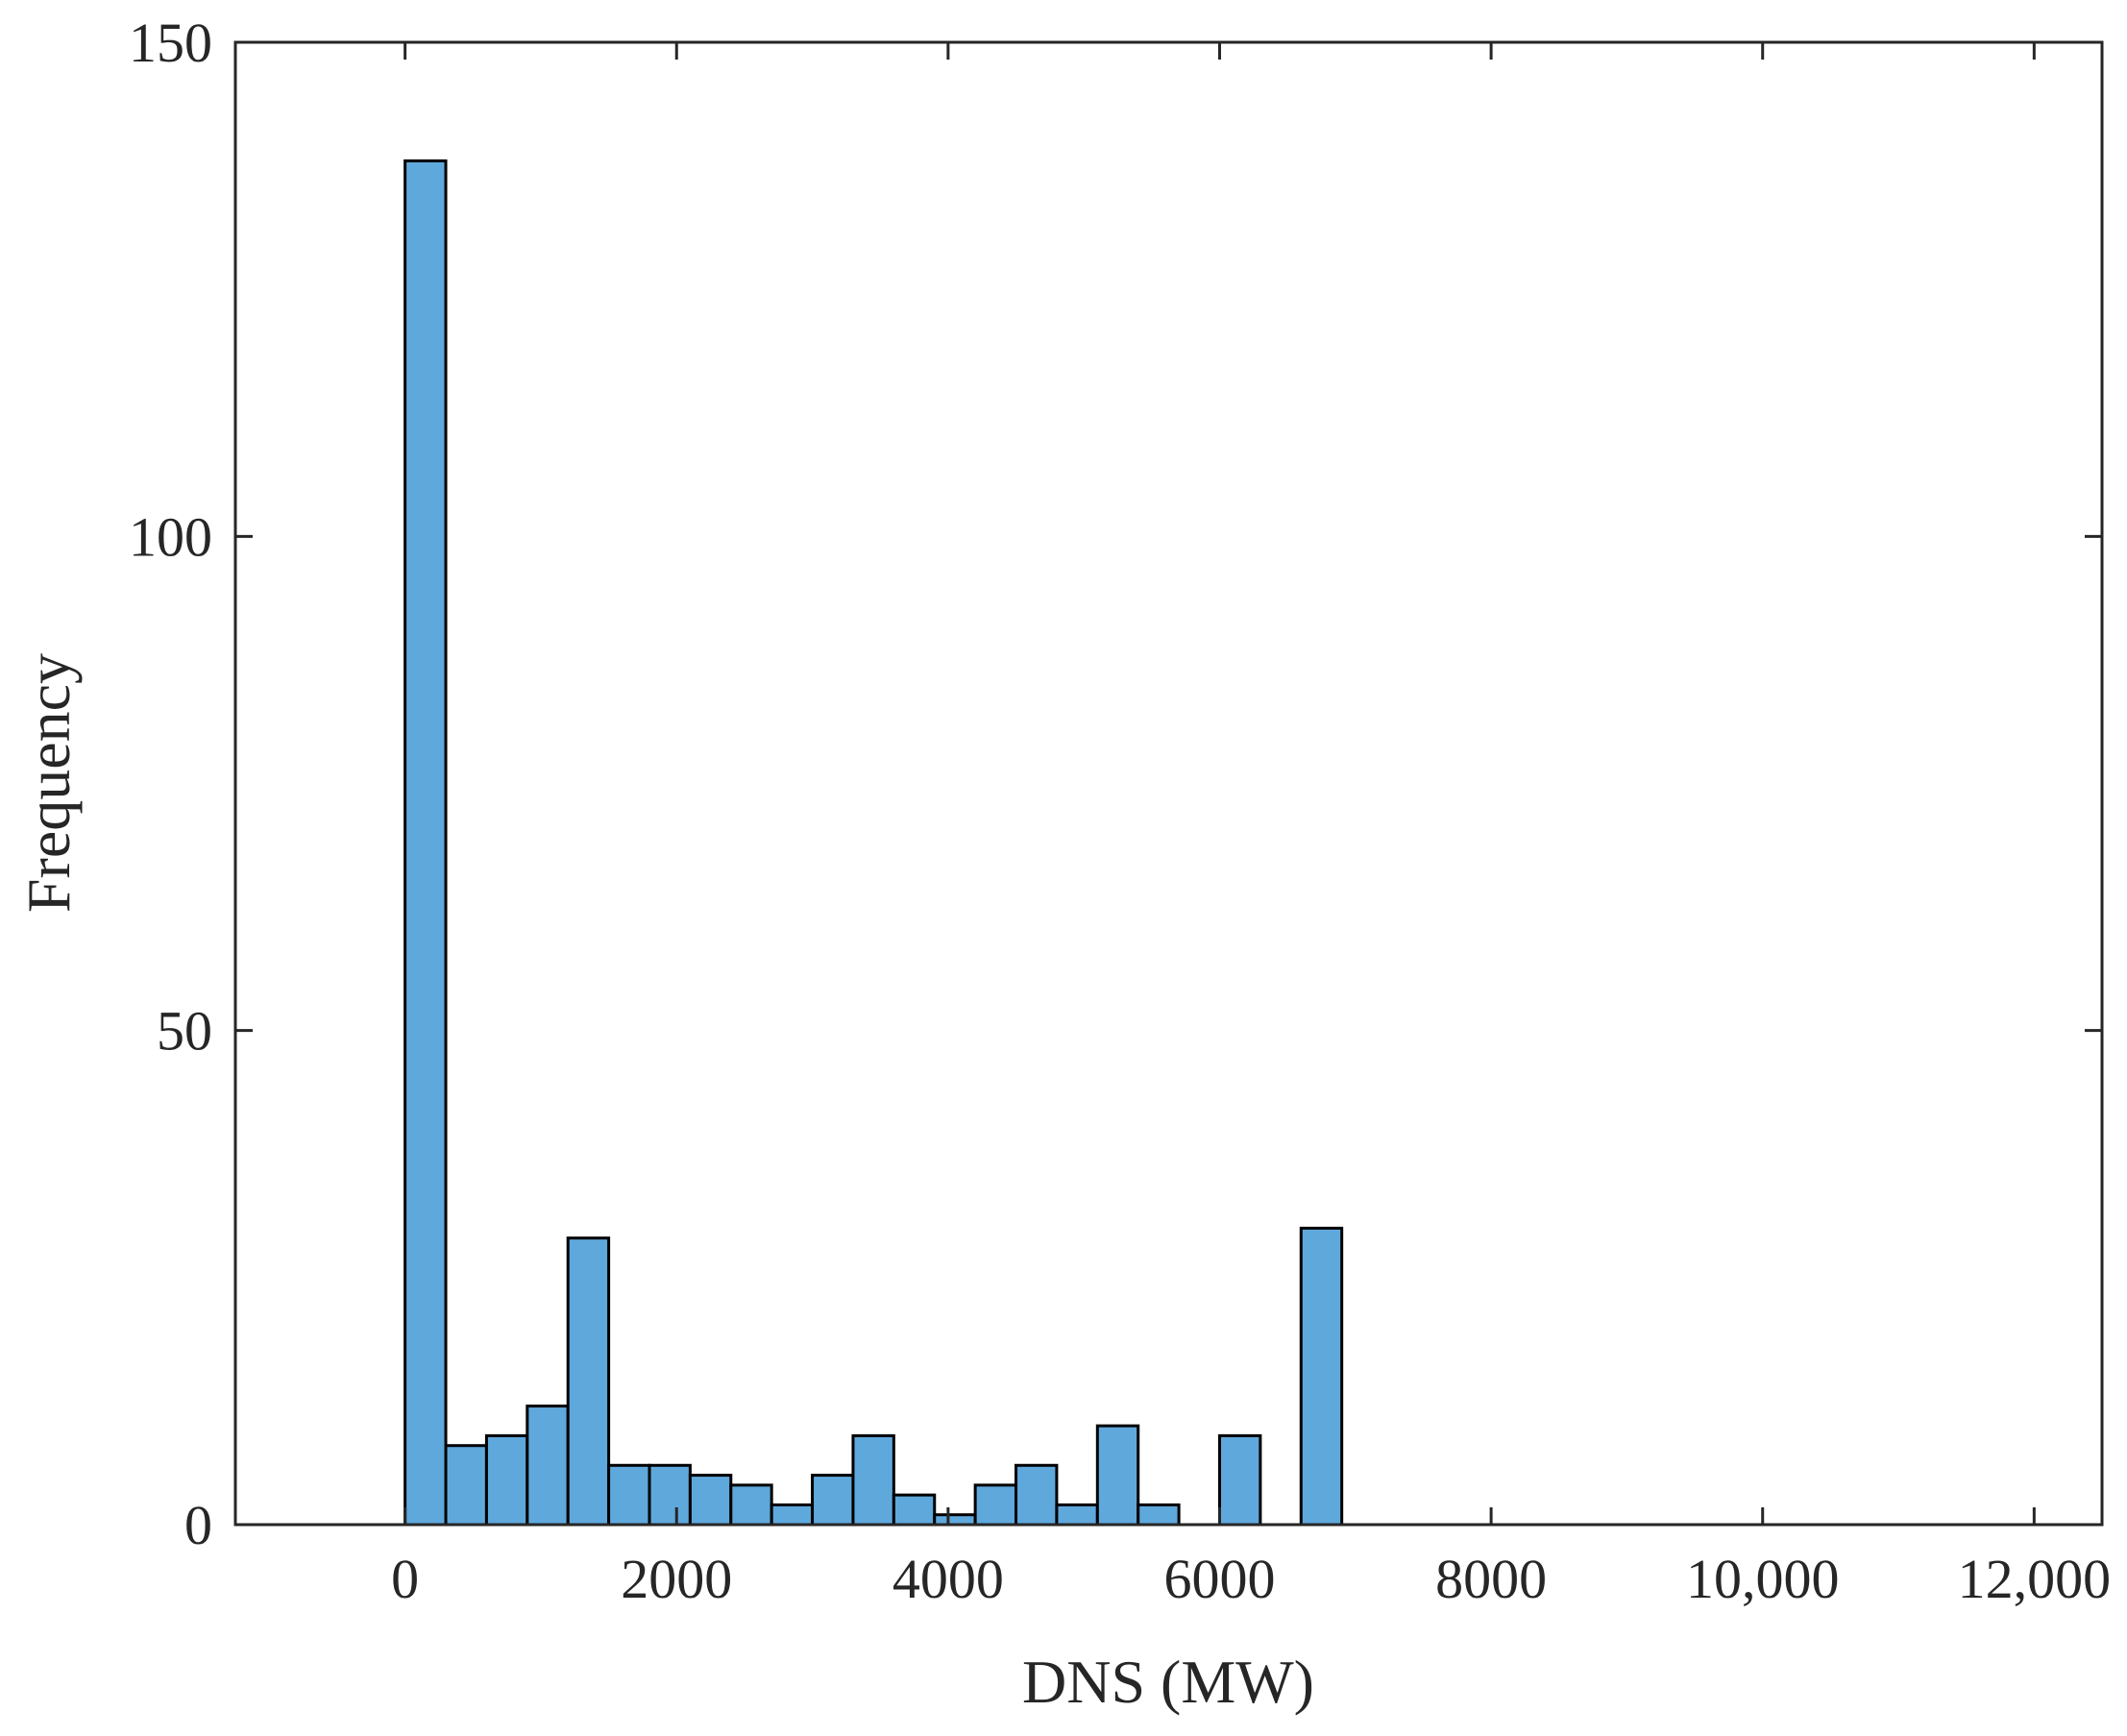 This screenshot has height=1736, width=2127. What do you see at coordinates (676, 1579) in the screenshot?
I see `x-tick-label: 2000` at bounding box center [676, 1579].